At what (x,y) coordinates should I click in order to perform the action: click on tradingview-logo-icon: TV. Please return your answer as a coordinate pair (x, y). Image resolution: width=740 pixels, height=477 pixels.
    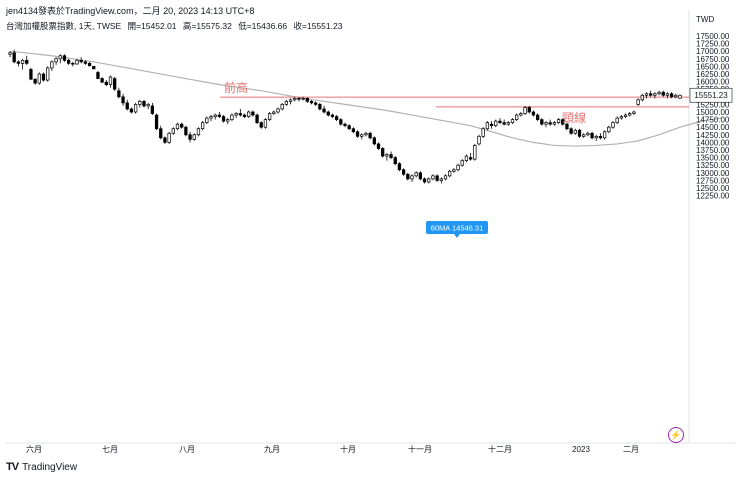
    Looking at the image, I should click on (12, 467).